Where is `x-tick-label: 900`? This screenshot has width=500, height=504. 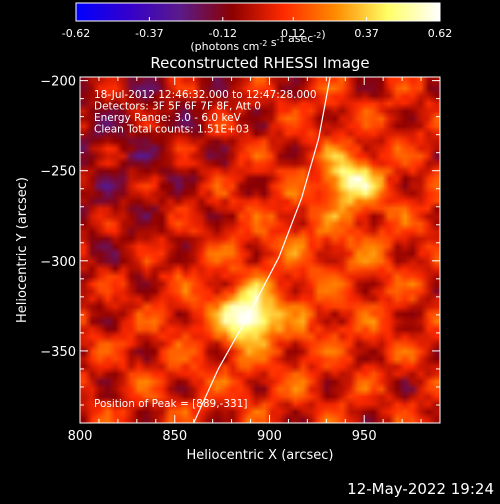 x-tick-label: 900 is located at coordinates (269, 436).